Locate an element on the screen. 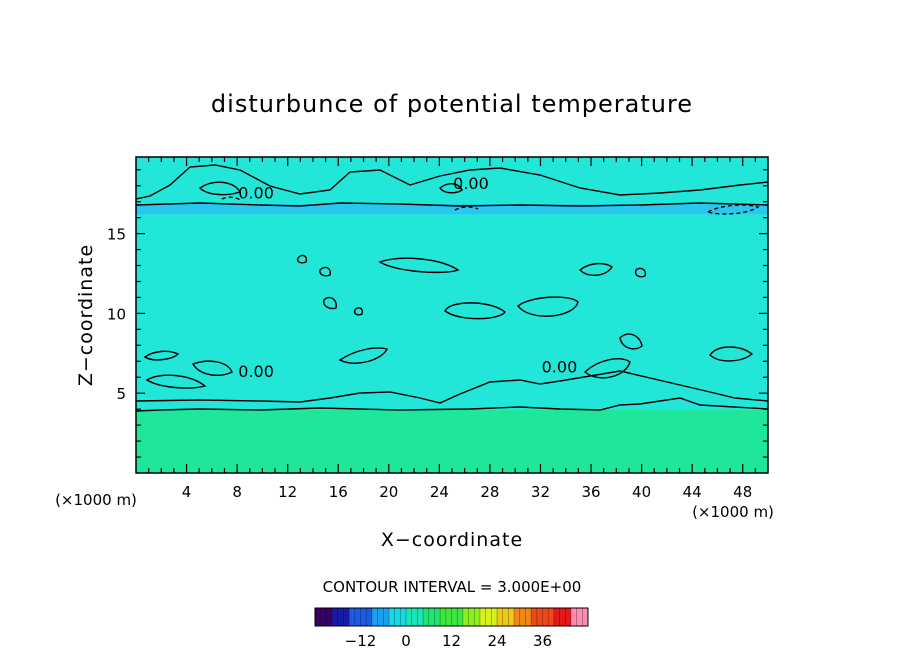 The height and width of the screenshot is (654, 904). x-tick-label: 20 is located at coordinates (388, 492).